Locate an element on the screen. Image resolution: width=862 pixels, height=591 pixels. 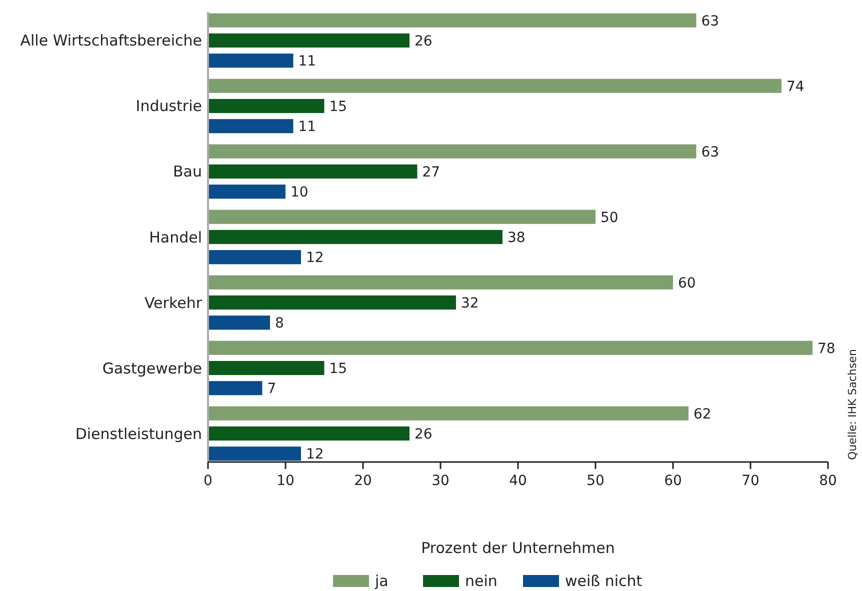
source-note: Quelle: IHK Sachsen is located at coordinates (852, 404).